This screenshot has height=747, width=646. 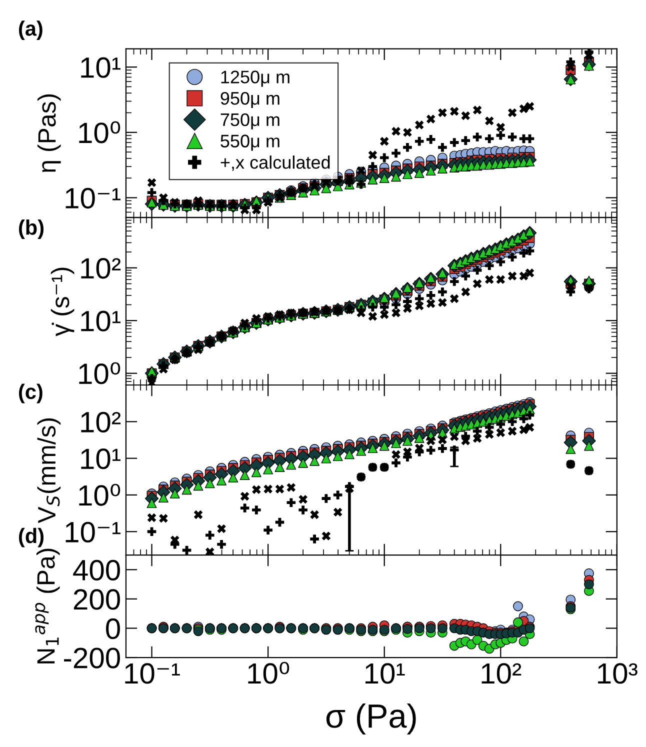 I want to click on legend-label: +,x calculated, so click(x=275, y=163).